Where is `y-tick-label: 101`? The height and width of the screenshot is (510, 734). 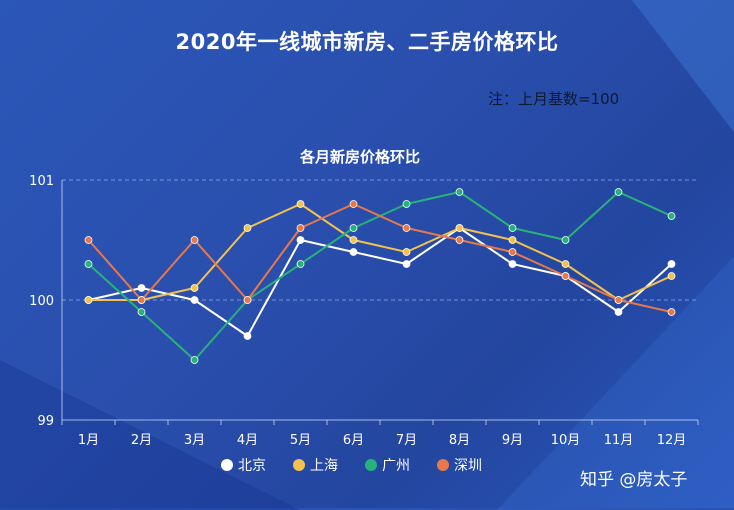
y-tick-label: 101 is located at coordinates (41, 181).